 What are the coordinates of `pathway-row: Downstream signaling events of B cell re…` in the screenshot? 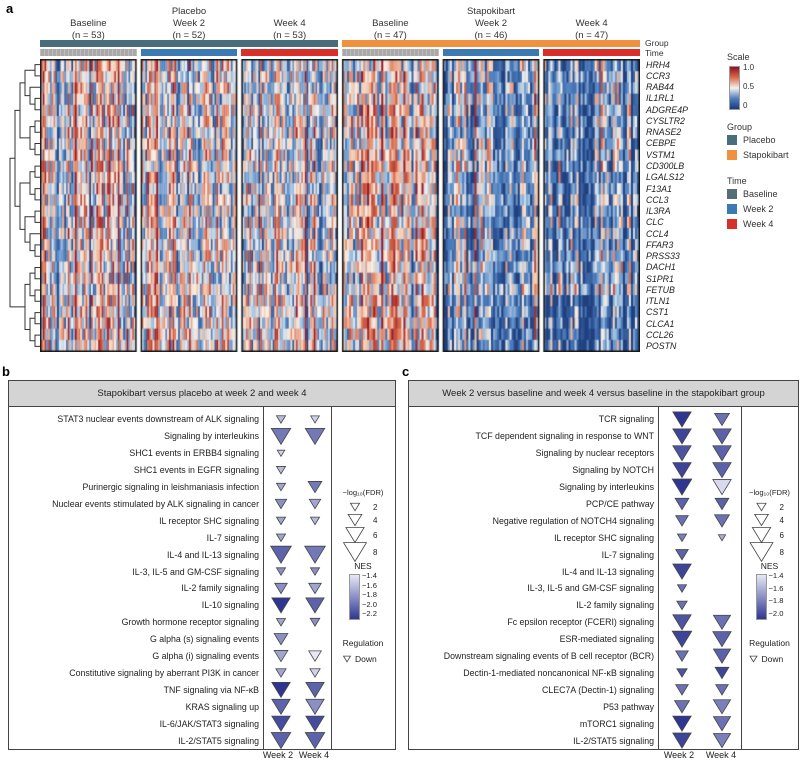 It's located at (603, 656).